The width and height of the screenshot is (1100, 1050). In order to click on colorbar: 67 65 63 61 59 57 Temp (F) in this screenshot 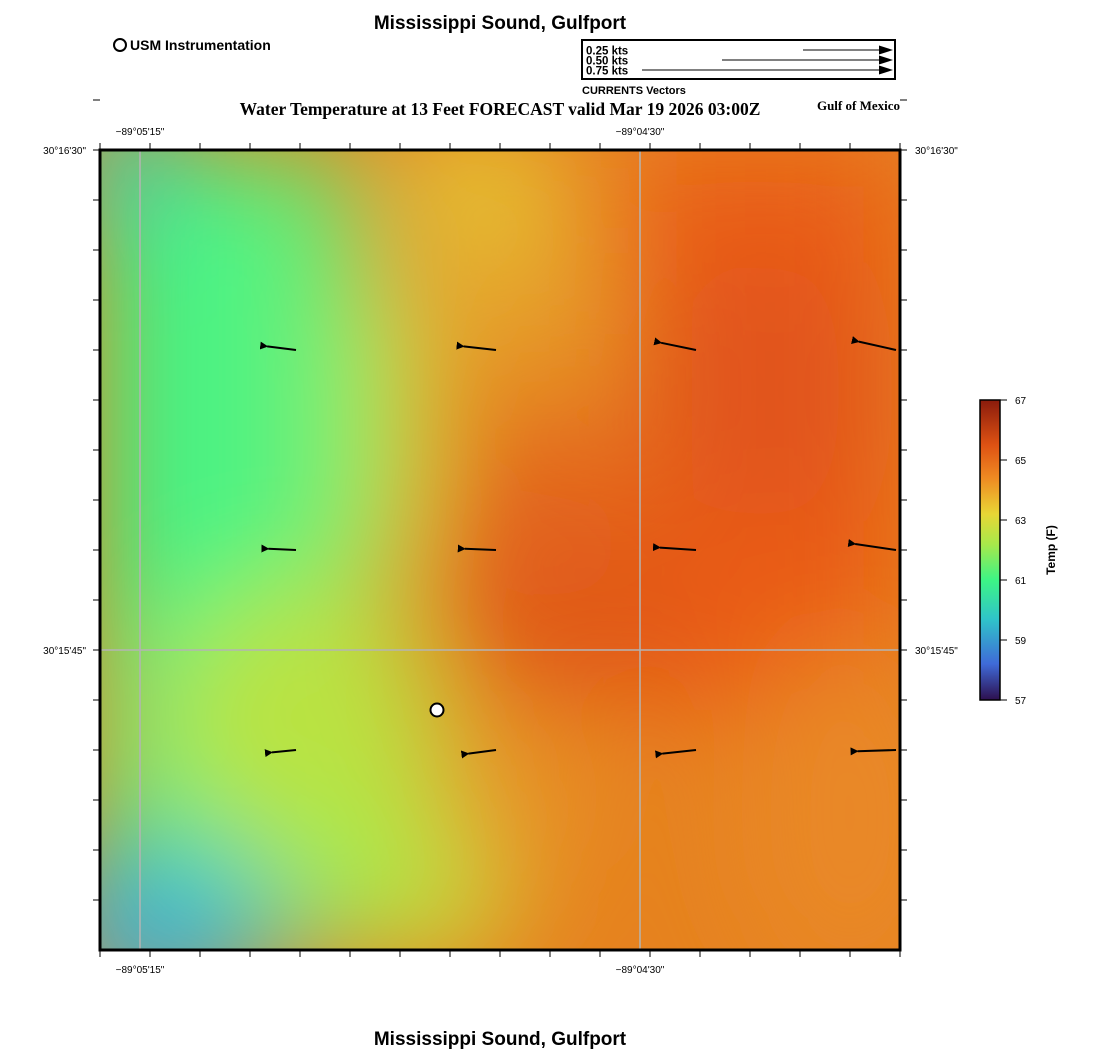, I will do `click(1018, 551)`.